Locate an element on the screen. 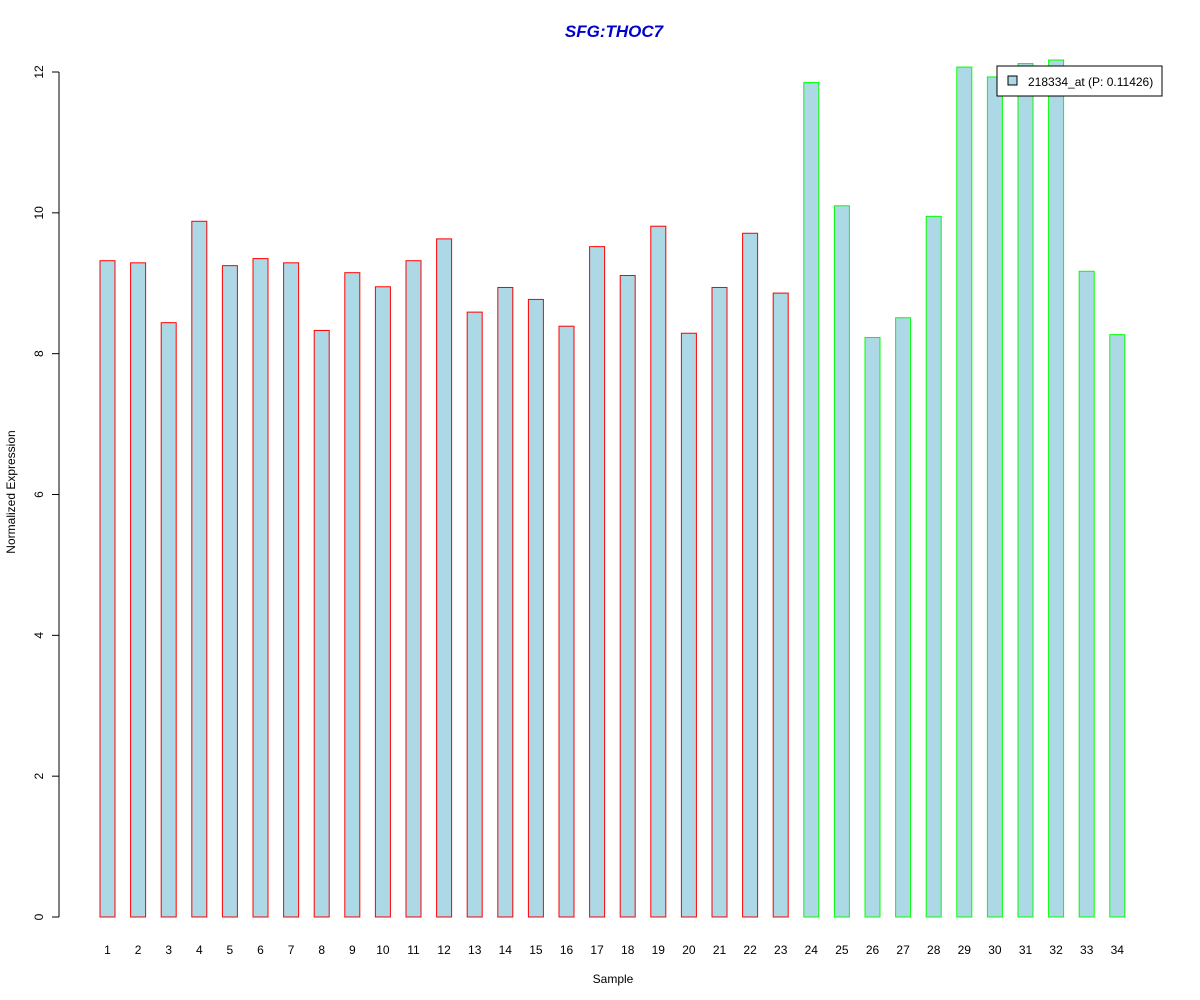 The width and height of the screenshot is (1200, 1000). x-tick-label: 22 is located at coordinates (750, 950).